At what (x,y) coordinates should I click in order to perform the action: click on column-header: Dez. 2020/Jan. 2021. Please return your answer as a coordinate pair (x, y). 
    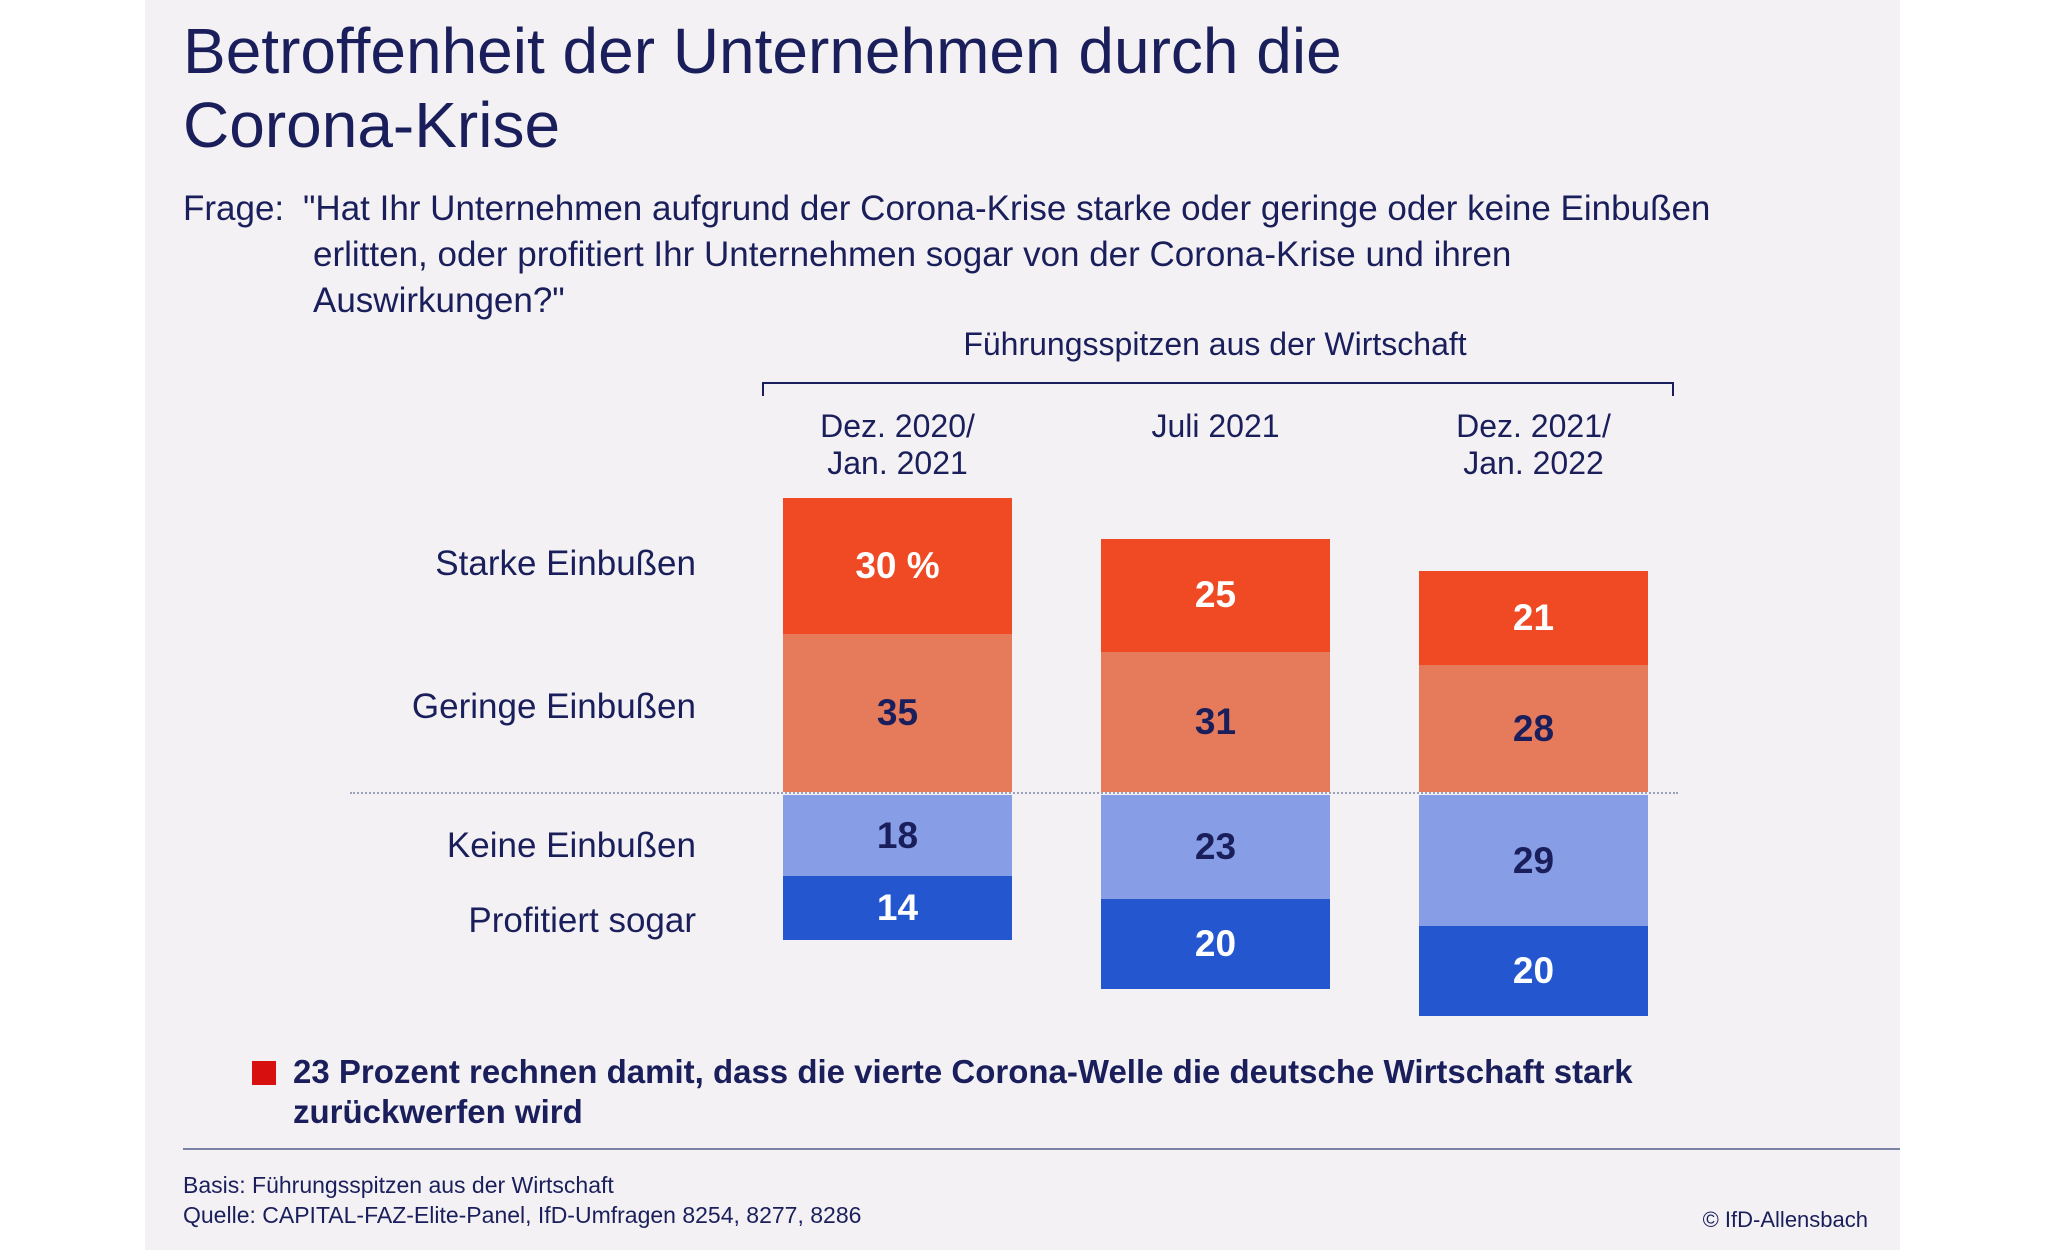
    Looking at the image, I should click on (898, 445).